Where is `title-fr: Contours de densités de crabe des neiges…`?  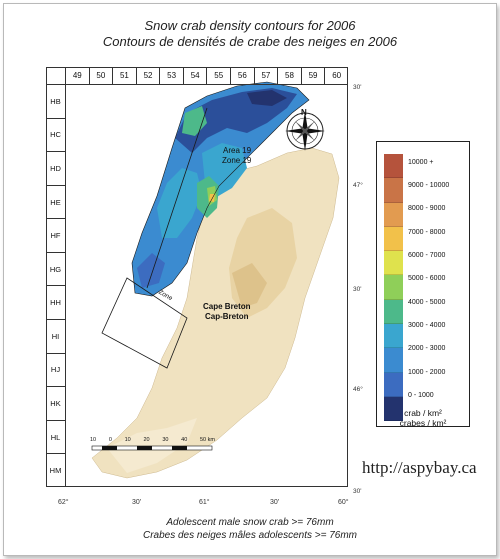 title-fr: Contours de densités de crabe des neiges… is located at coordinates (250, 41).